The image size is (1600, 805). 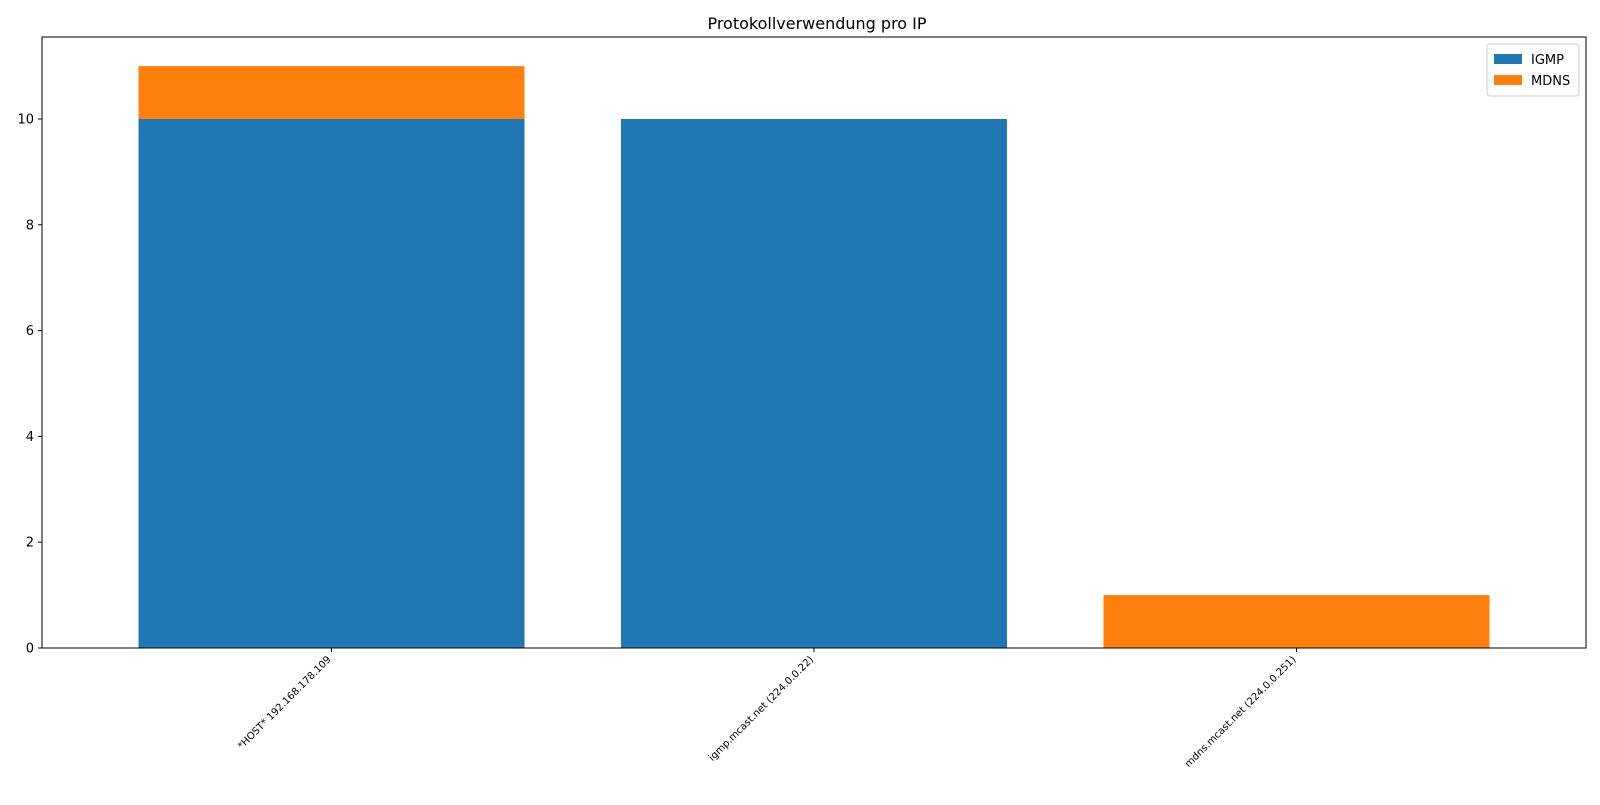 What do you see at coordinates (1508, 80) in the screenshot?
I see `legend-swatch-mdns` at bounding box center [1508, 80].